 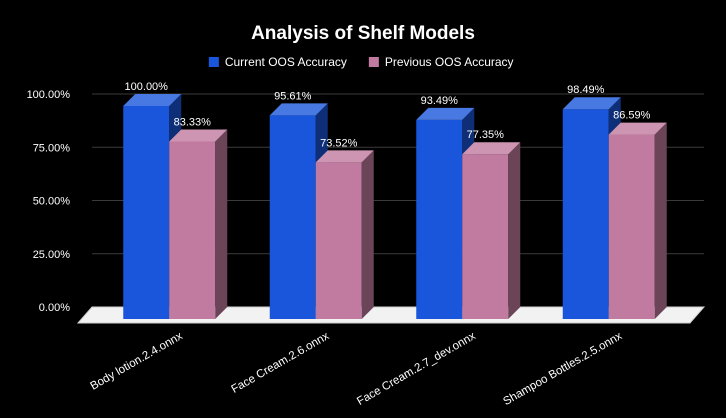 I want to click on data-label: 77.35%, so click(x=486, y=135).